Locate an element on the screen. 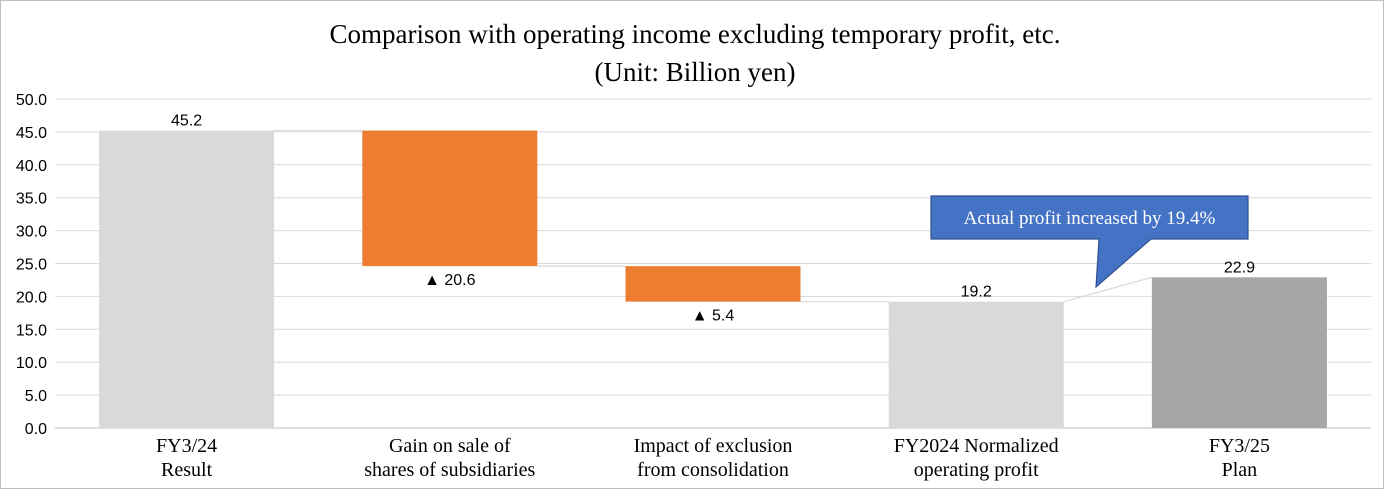  data-label-3: ▲ 5.4 is located at coordinates (713, 316).